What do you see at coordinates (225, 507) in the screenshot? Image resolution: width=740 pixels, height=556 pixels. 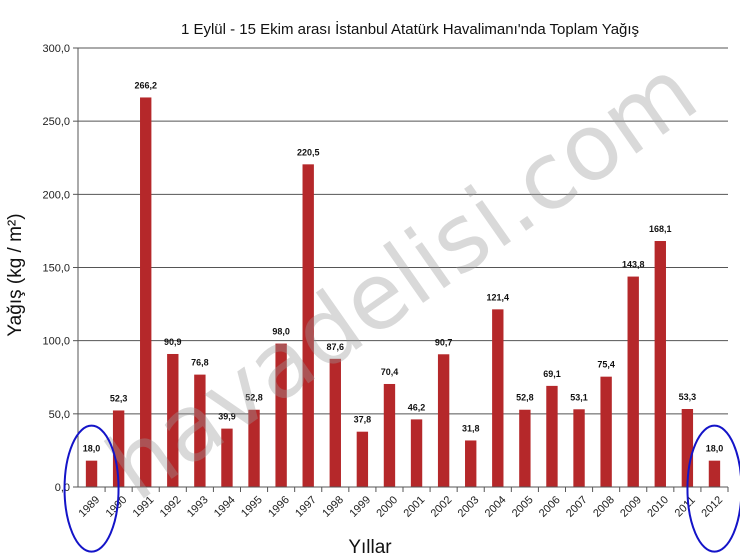 I see `x-tick-label-1994: 1994` at bounding box center [225, 507].